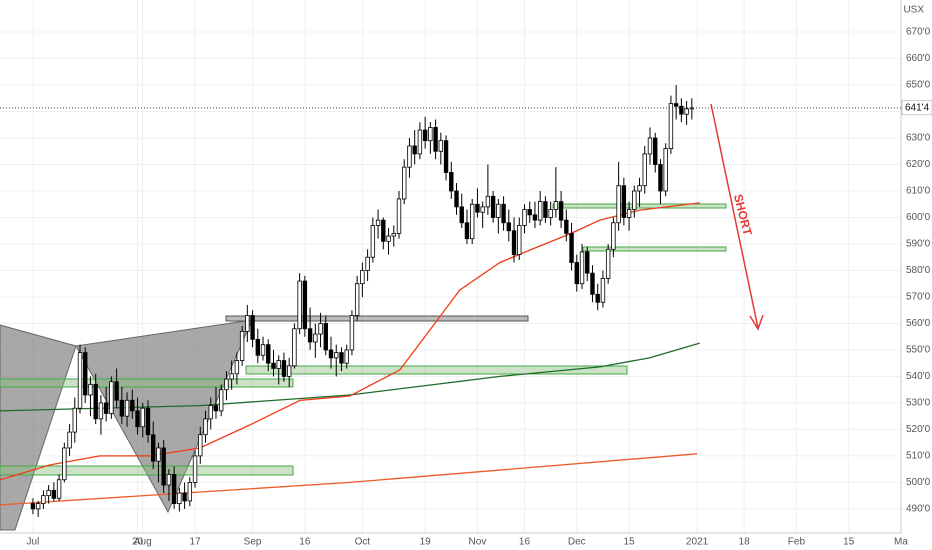  I want to click on y-tick-label: 570'0, so click(918, 297).